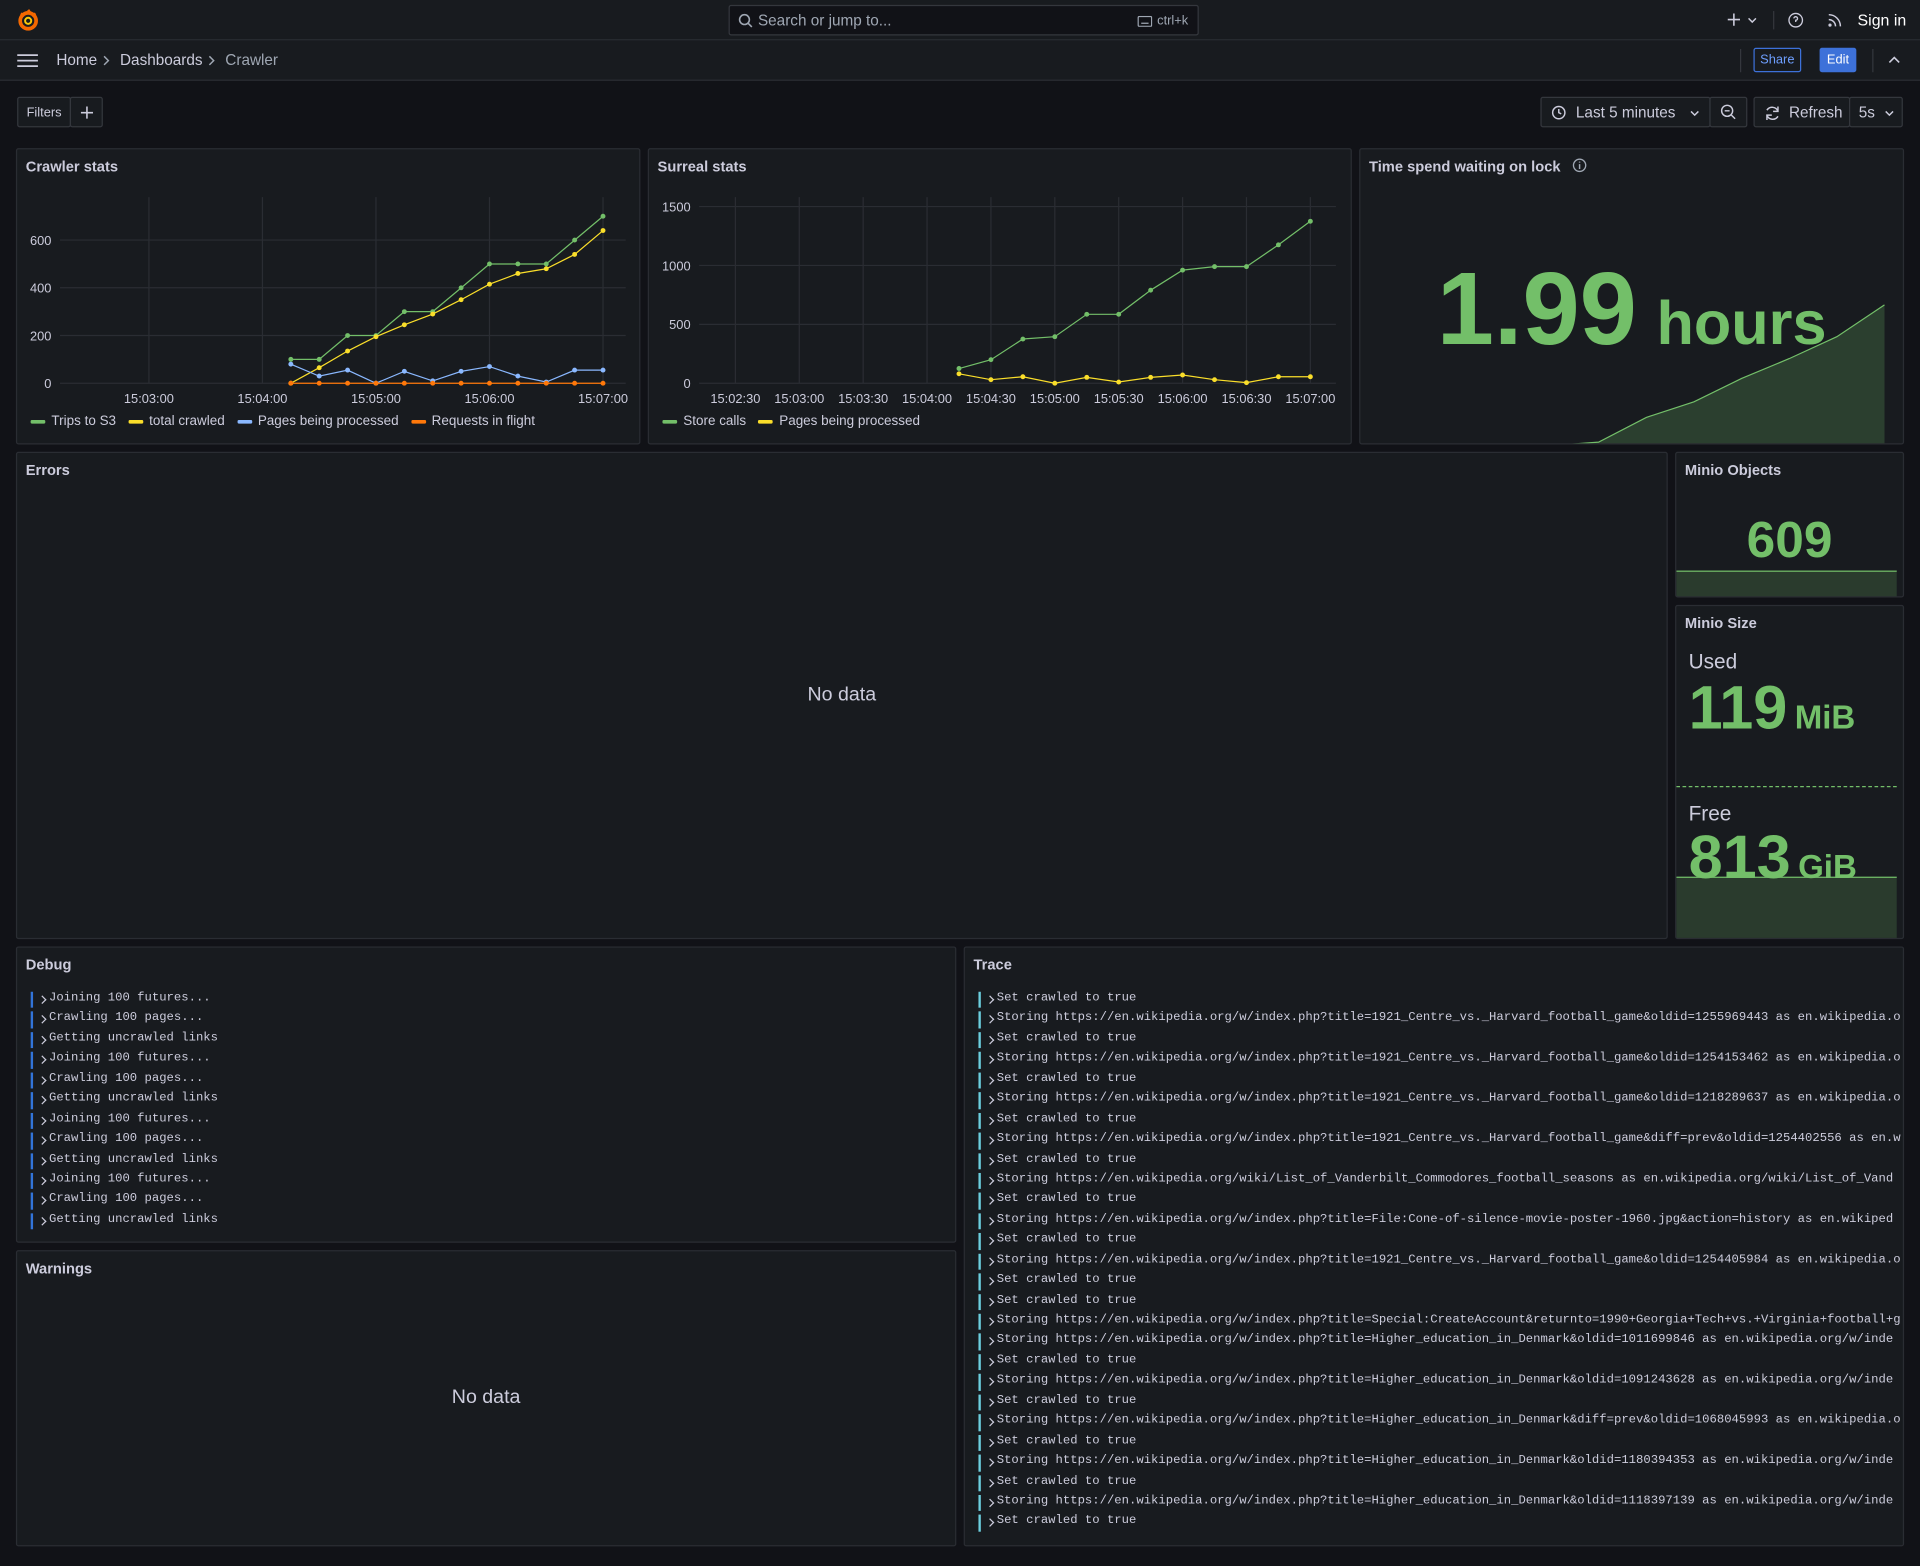  Describe the element at coordinates (473, 421) in the screenshot. I see `legend-item: Requests in flight` at that location.